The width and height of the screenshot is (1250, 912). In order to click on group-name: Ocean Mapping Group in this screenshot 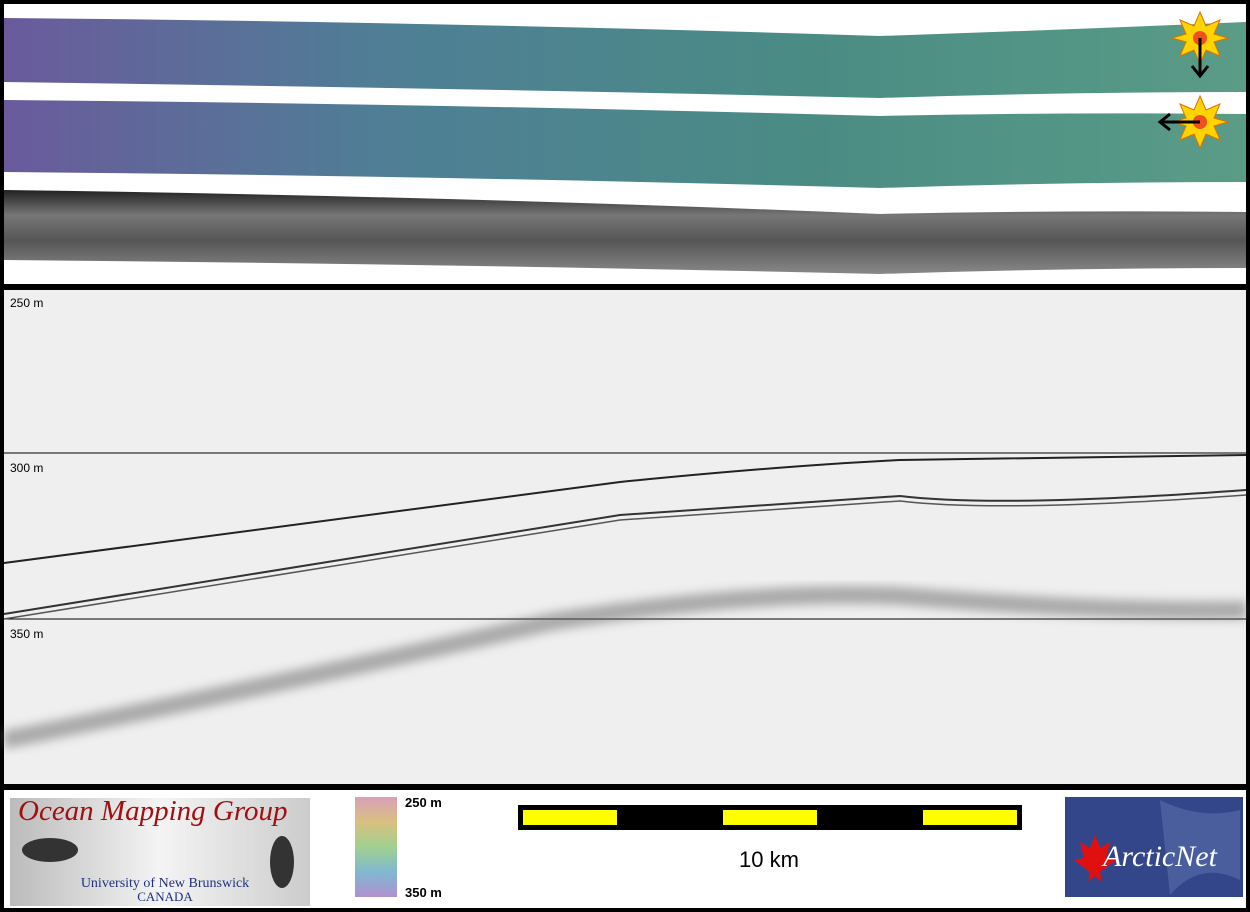, I will do `click(153, 811)`.